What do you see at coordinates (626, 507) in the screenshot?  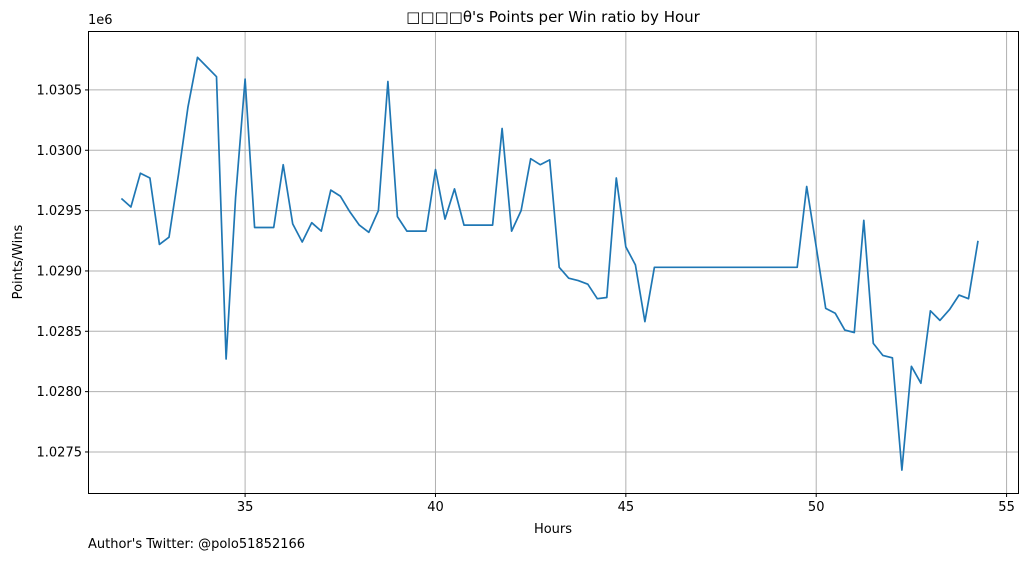 I see `x-tick-label: 45` at bounding box center [626, 507].